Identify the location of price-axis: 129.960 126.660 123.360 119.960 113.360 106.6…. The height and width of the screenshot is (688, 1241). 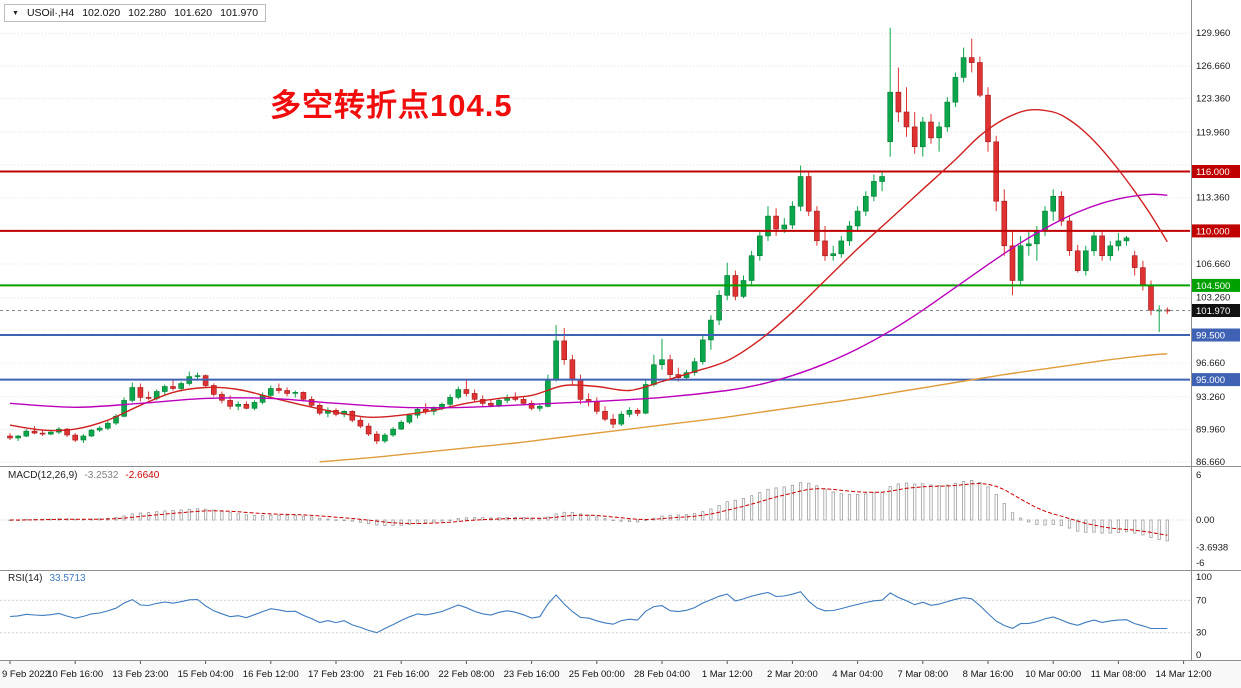
(1213, 248).